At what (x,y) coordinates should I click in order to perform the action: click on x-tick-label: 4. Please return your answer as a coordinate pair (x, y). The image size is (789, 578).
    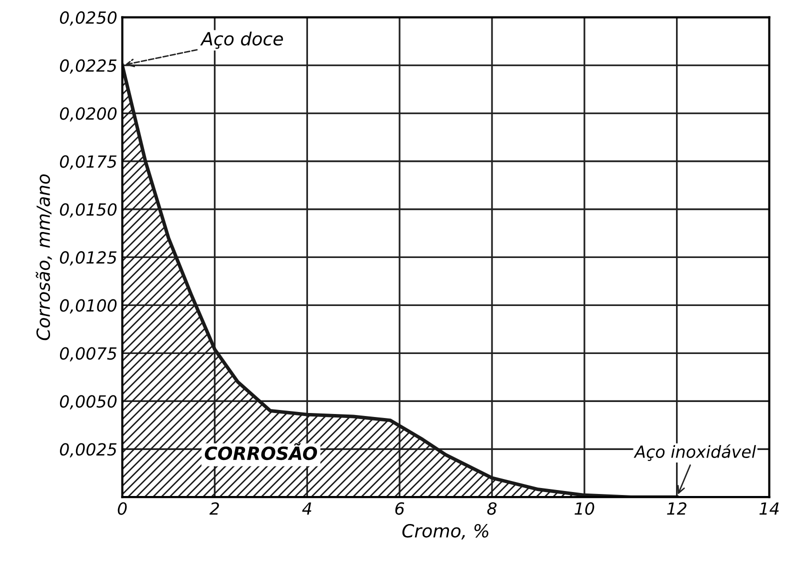
    Looking at the image, I should click on (307, 508).